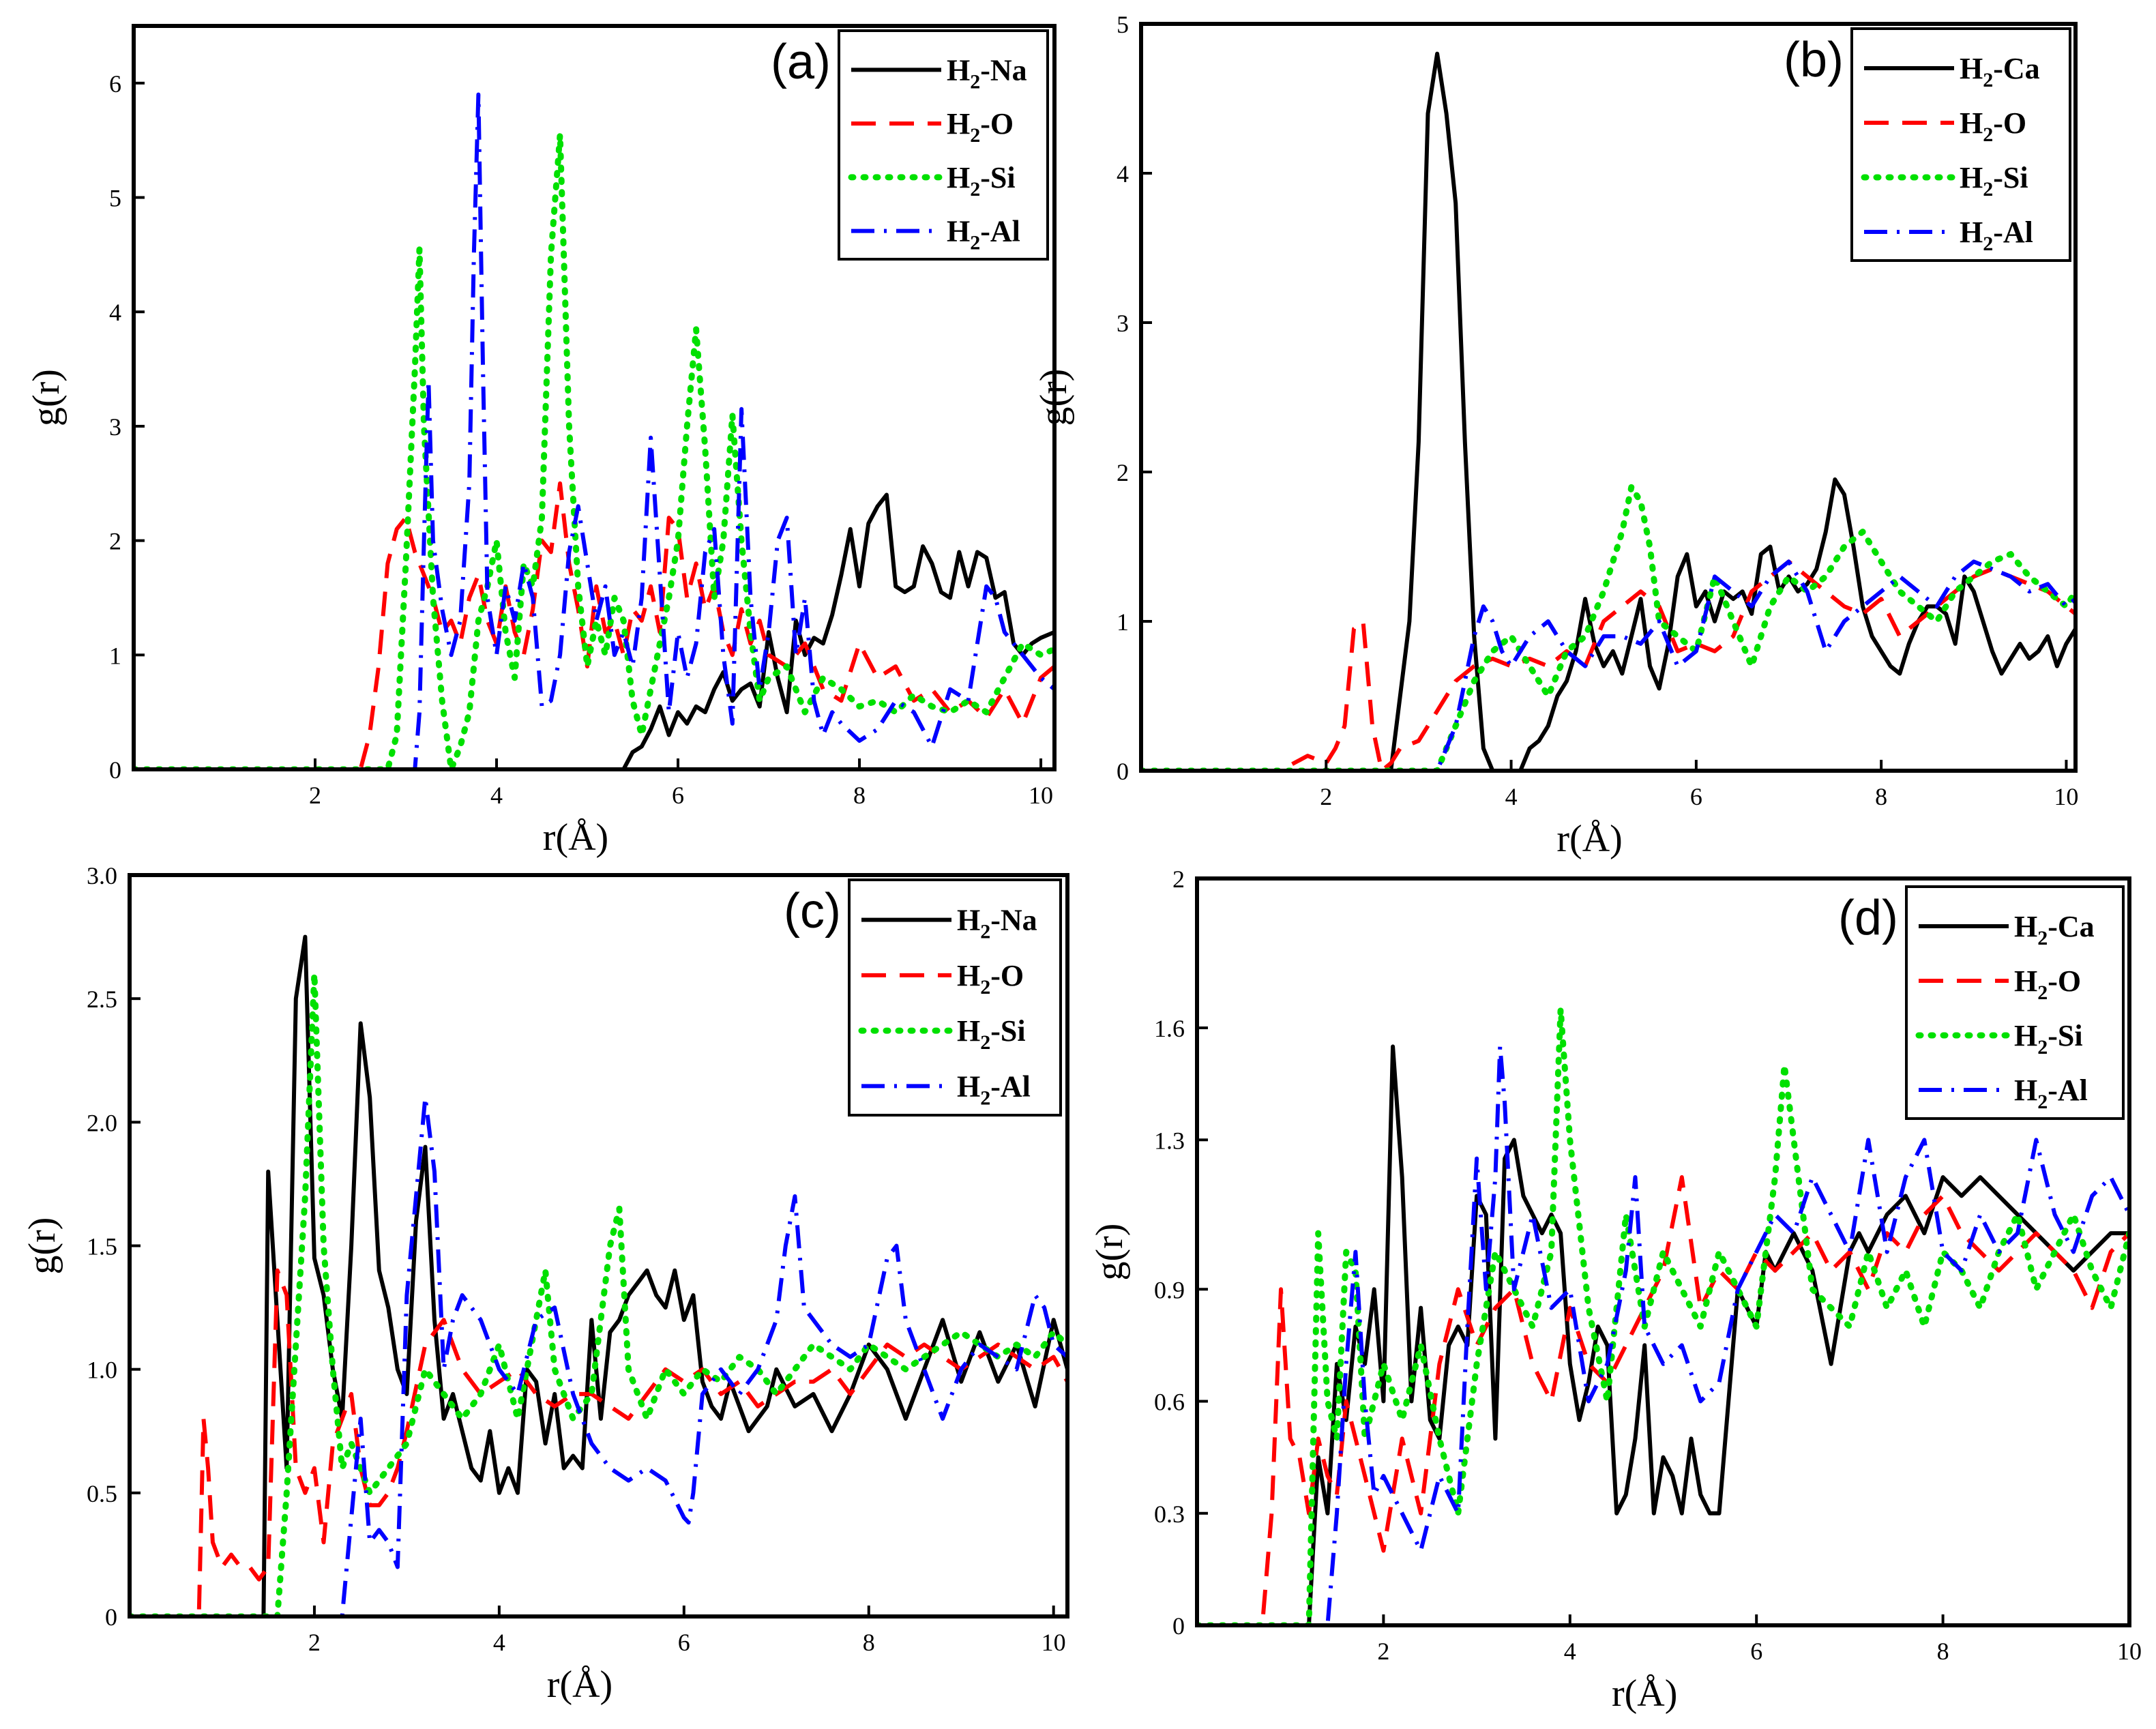 This screenshot has height=1729, width=2156. Describe the element at coordinates (102, 1493) in the screenshot. I see `y-tick-label: 0.5` at that location.